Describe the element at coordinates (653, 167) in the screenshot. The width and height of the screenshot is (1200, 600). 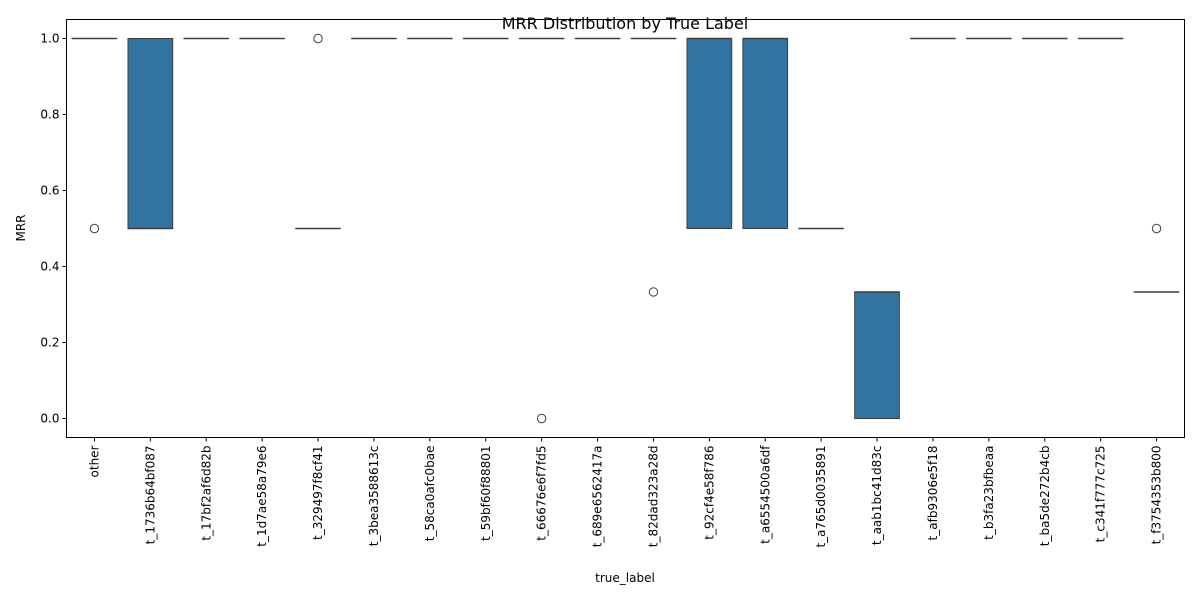
I see `box-t_82dad323a28d` at that location.